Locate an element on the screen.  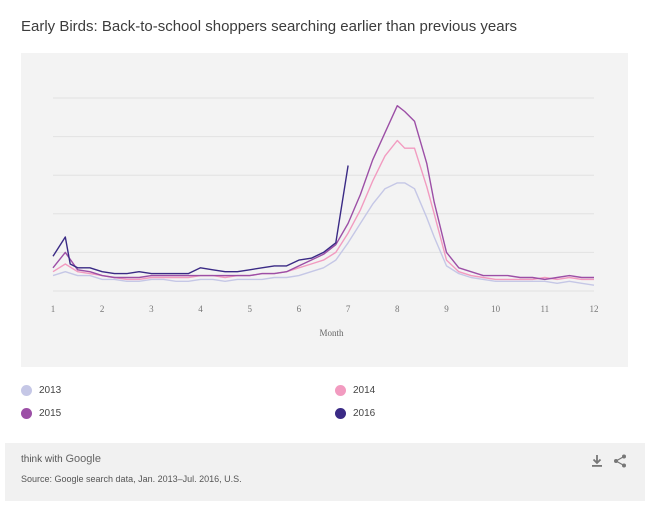
legend-swatch-2014 is located at coordinates (340, 390).